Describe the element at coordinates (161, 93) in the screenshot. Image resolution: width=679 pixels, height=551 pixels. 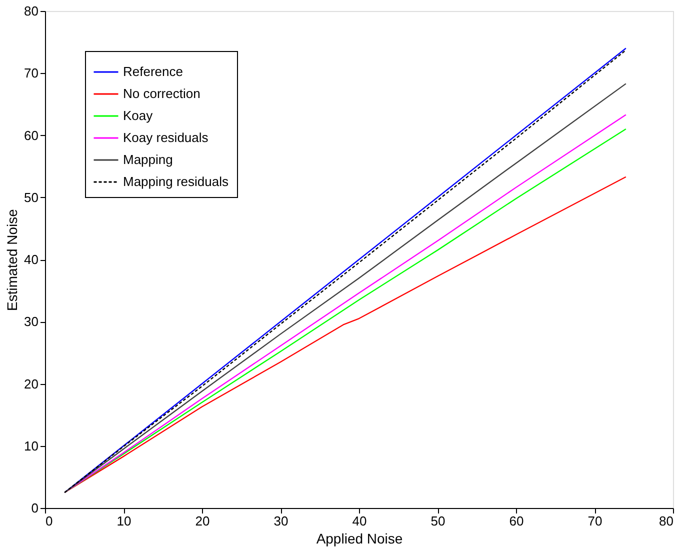
I see `legend-label: No correction` at that location.